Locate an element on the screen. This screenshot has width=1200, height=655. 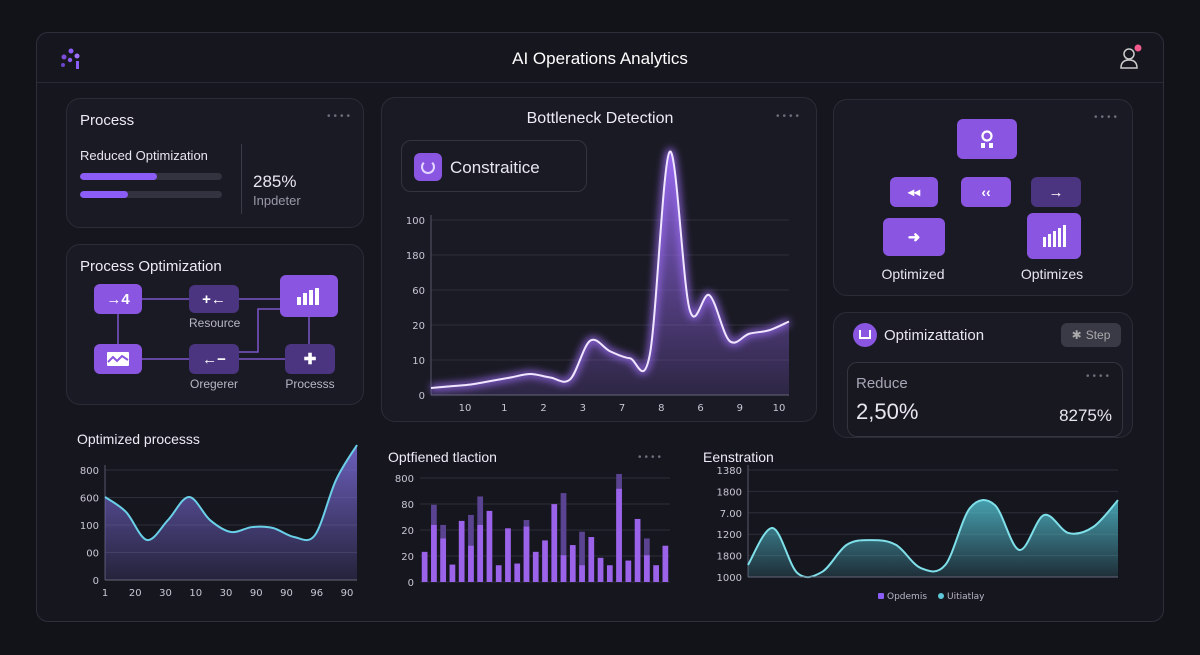
flow-label-left: Optimized is located at coordinates (913, 274).